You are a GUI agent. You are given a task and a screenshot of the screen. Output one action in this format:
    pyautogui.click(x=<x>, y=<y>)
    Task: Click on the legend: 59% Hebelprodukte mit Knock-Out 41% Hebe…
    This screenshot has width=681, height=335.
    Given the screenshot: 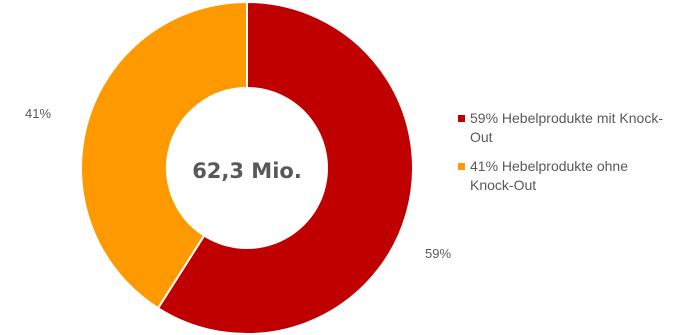 What is the action you would take?
    pyautogui.click(x=565, y=157)
    